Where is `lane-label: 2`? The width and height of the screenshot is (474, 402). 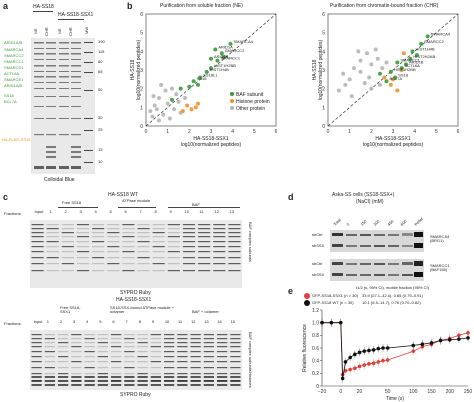 lane-label: 2 is located at coordinates (65, 211).